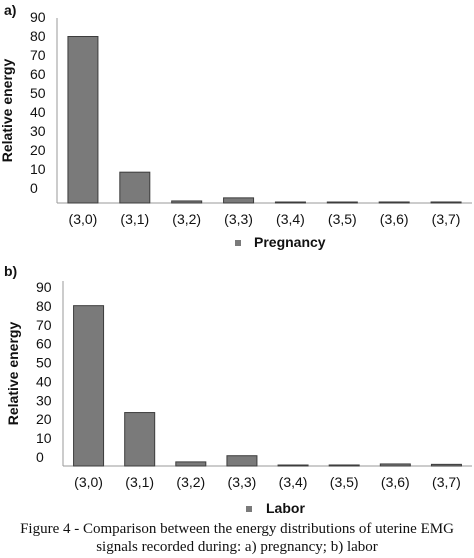  I want to click on panel-b-x-tick-label: (3,4), so click(293, 482).